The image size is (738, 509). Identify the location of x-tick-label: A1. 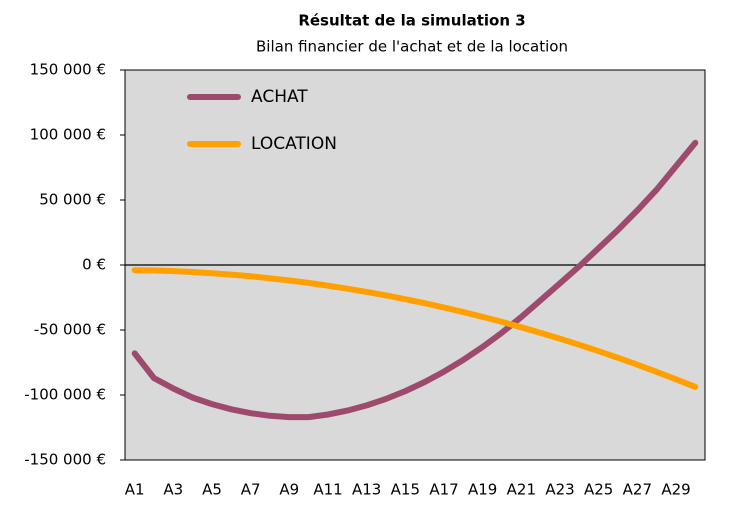
(135, 490).